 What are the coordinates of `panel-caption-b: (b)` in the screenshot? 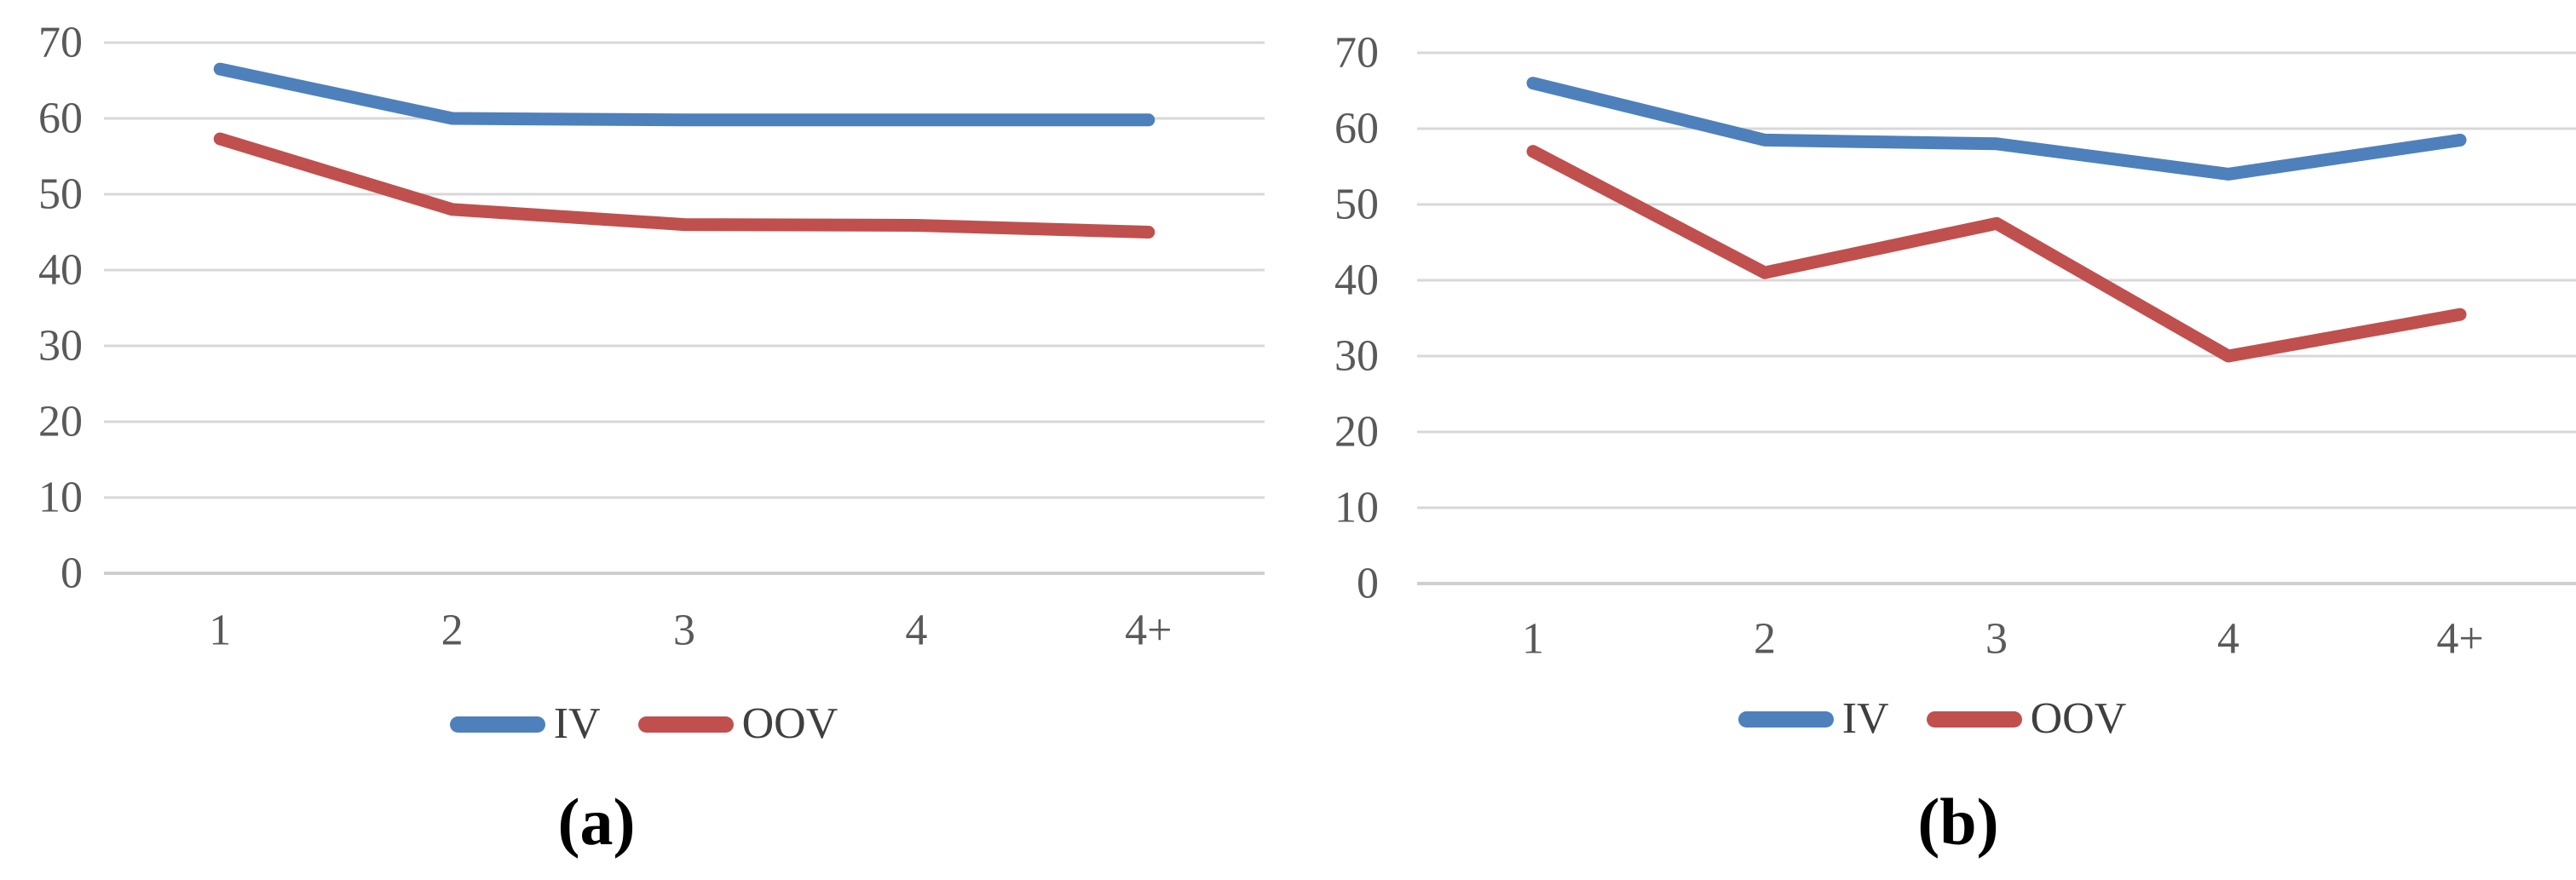 It's located at (1958, 822).